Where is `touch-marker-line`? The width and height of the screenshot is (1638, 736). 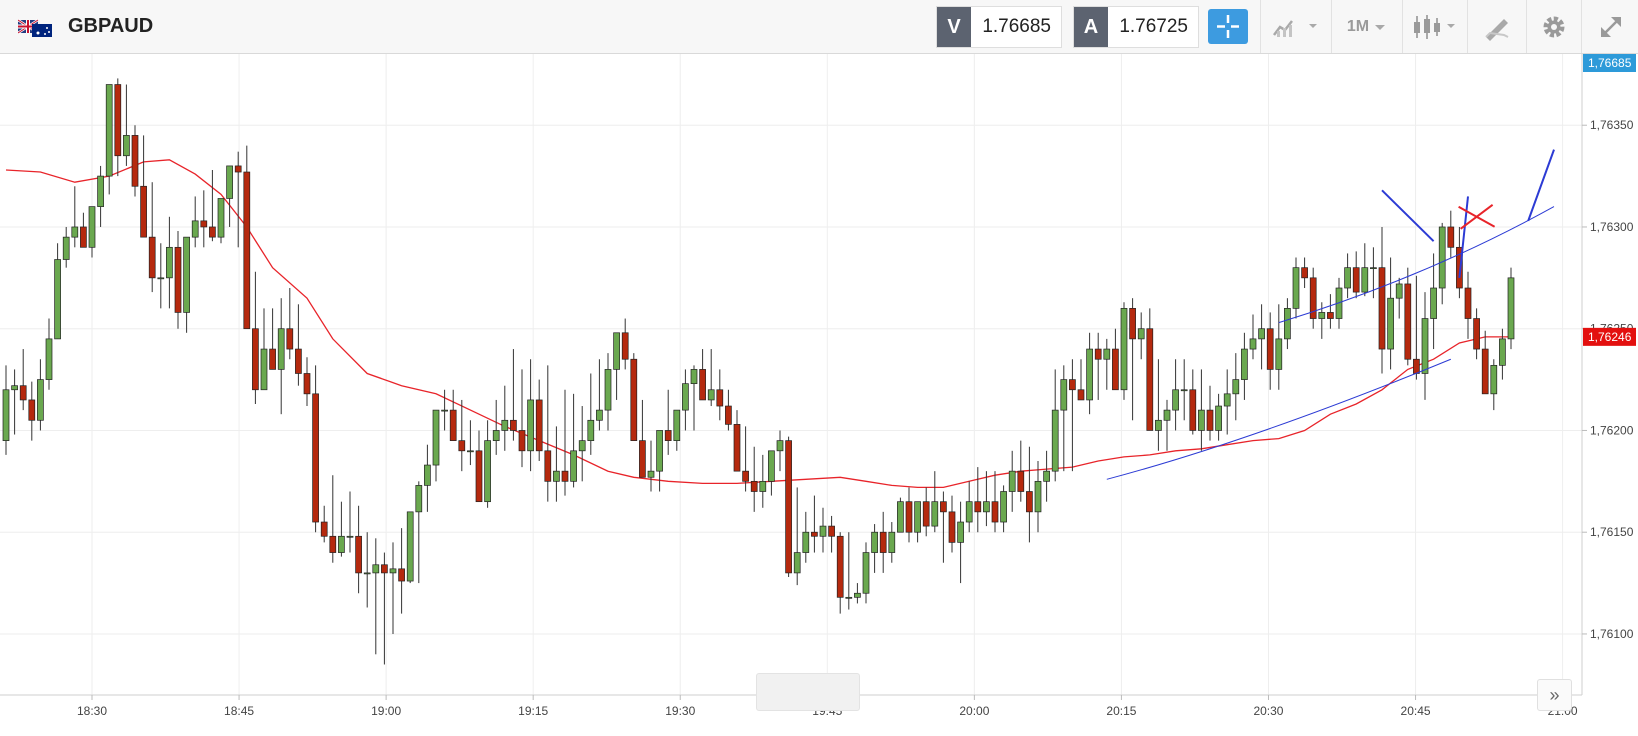
touch-marker-line is located at coordinates (1463, 237).